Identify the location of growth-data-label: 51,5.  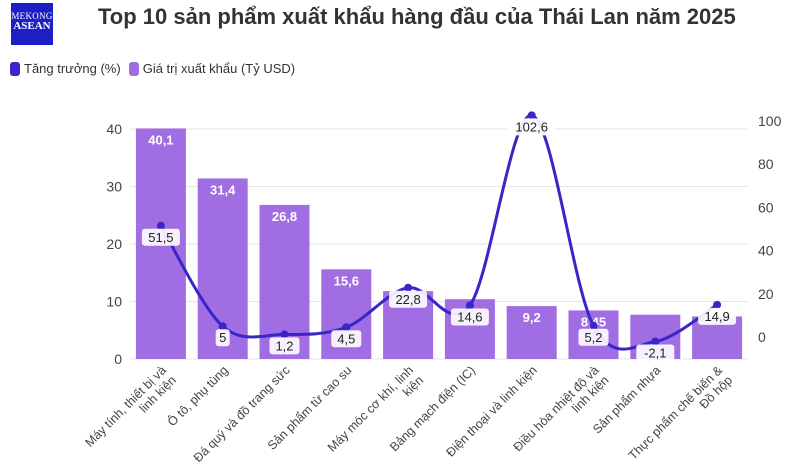
(160, 237).